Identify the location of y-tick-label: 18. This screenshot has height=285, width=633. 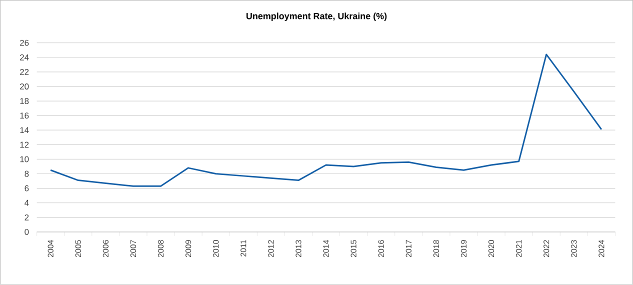
(24, 101).